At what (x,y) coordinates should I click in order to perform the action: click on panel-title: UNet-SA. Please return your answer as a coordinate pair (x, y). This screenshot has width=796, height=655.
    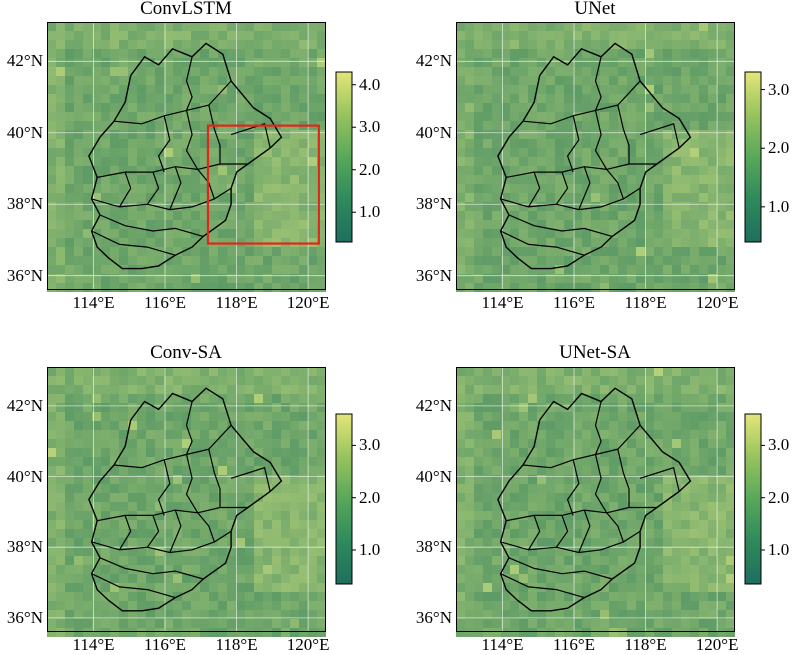
    Looking at the image, I should click on (595, 352).